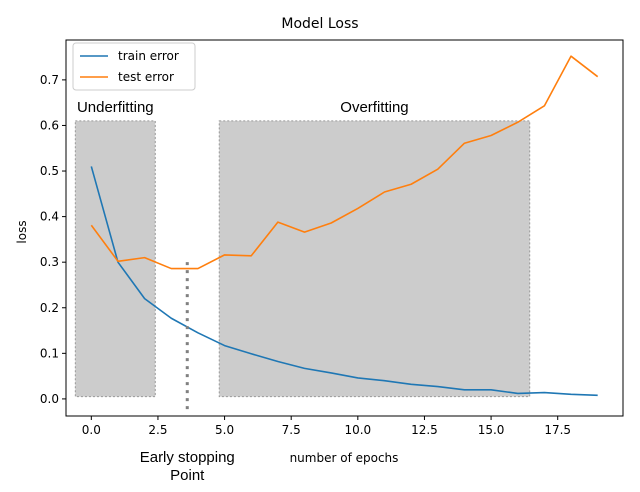 The height and width of the screenshot is (492, 640). I want to click on legend-label-test-error: test error, so click(146, 77).